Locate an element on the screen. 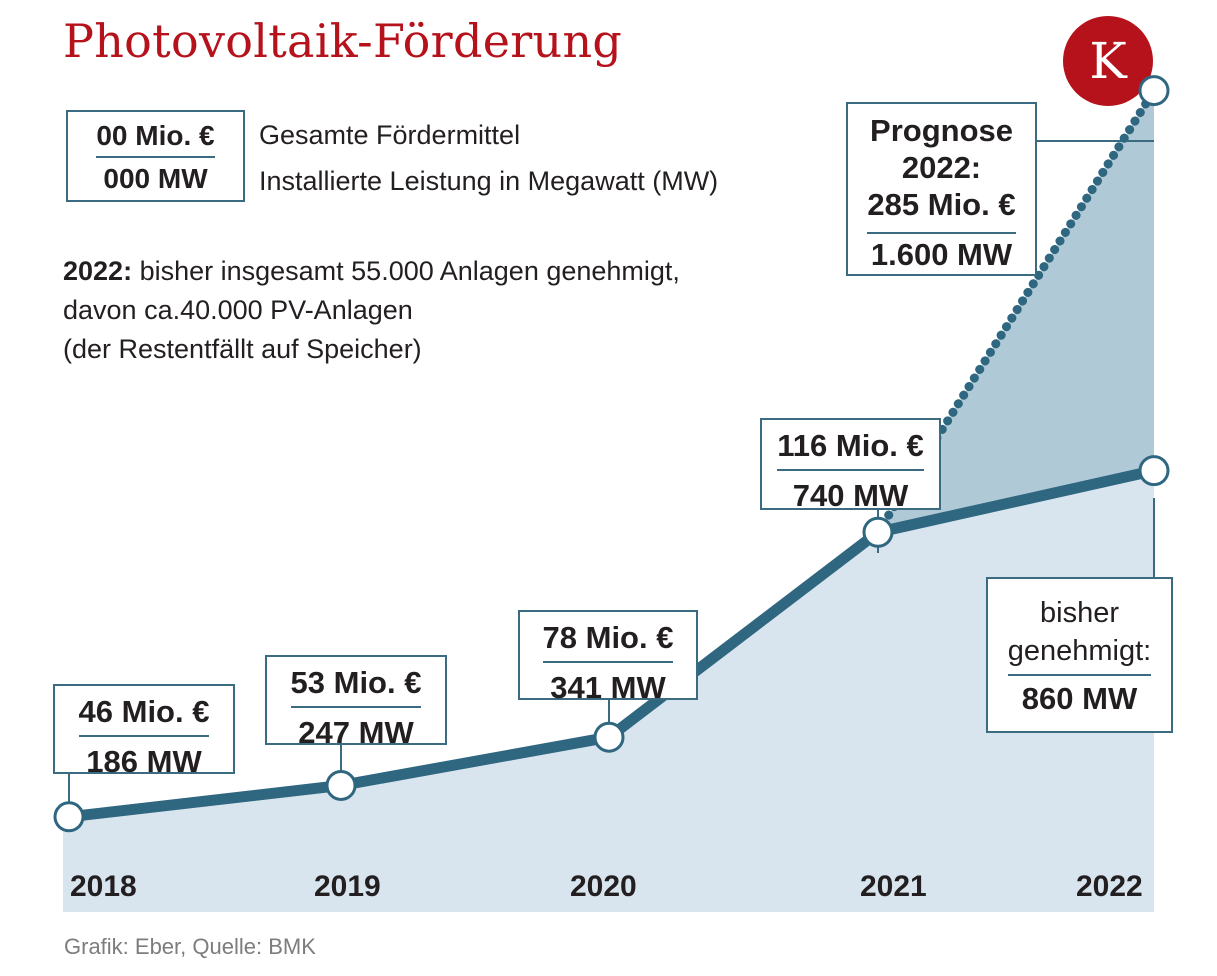 This screenshot has height=976, width=1217. point-2022 is located at coordinates (1154, 471).